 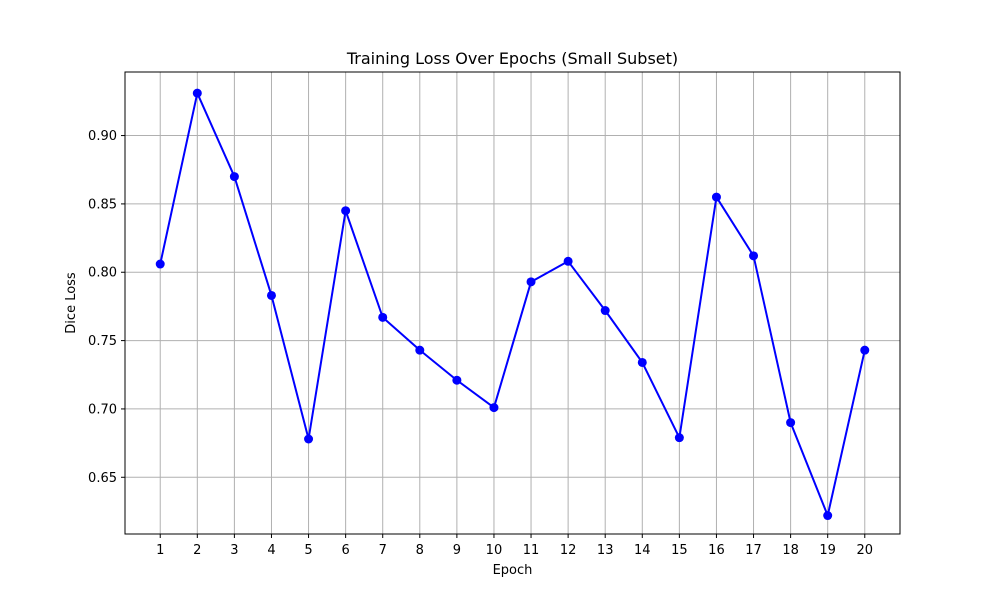 What do you see at coordinates (234, 550) in the screenshot?
I see `x-tick-label: 3` at bounding box center [234, 550].